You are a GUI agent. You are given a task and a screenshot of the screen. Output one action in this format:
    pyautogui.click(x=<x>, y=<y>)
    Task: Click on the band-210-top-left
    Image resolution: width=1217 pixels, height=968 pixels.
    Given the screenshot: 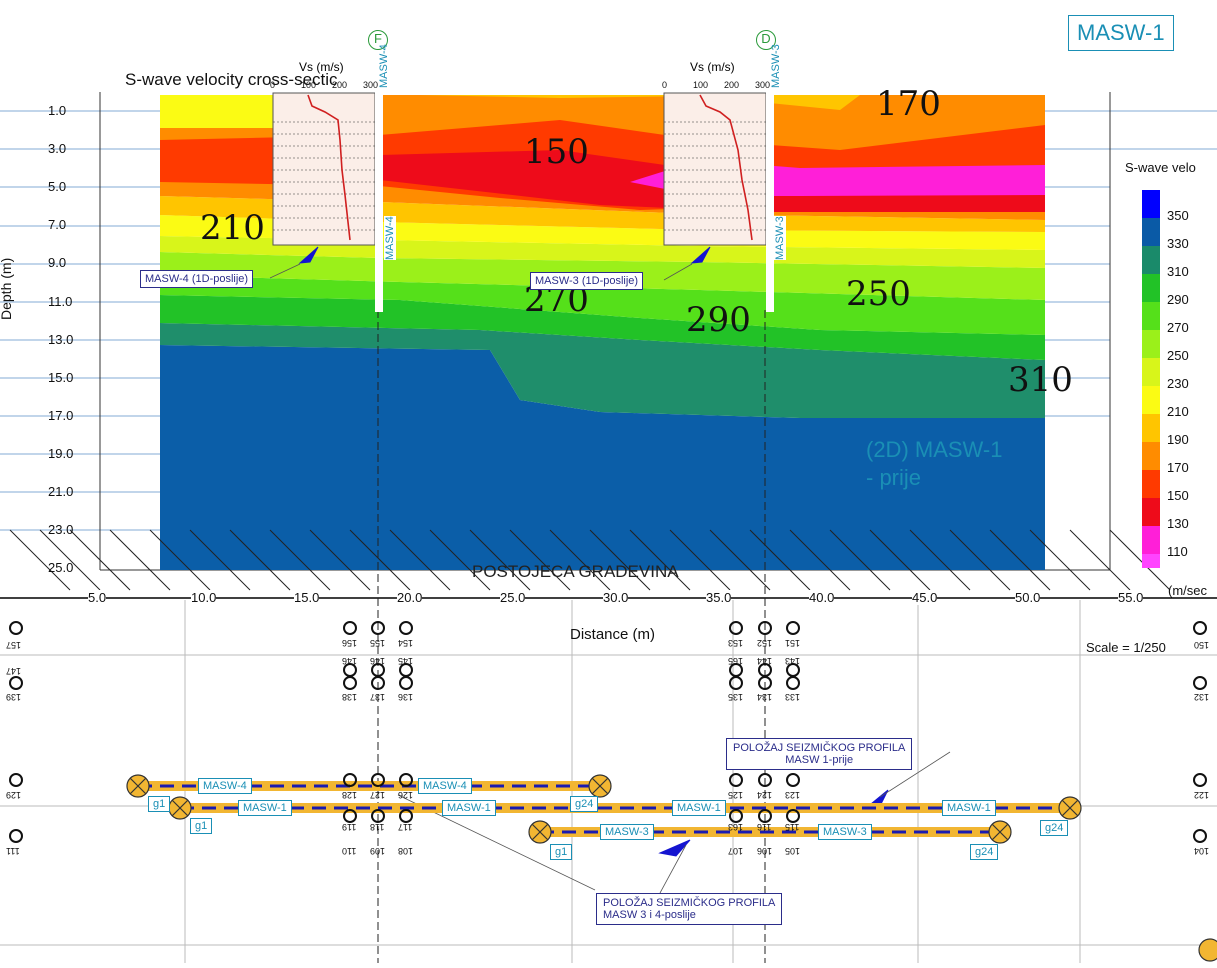 What is the action you would take?
    pyautogui.click(x=220, y=111)
    